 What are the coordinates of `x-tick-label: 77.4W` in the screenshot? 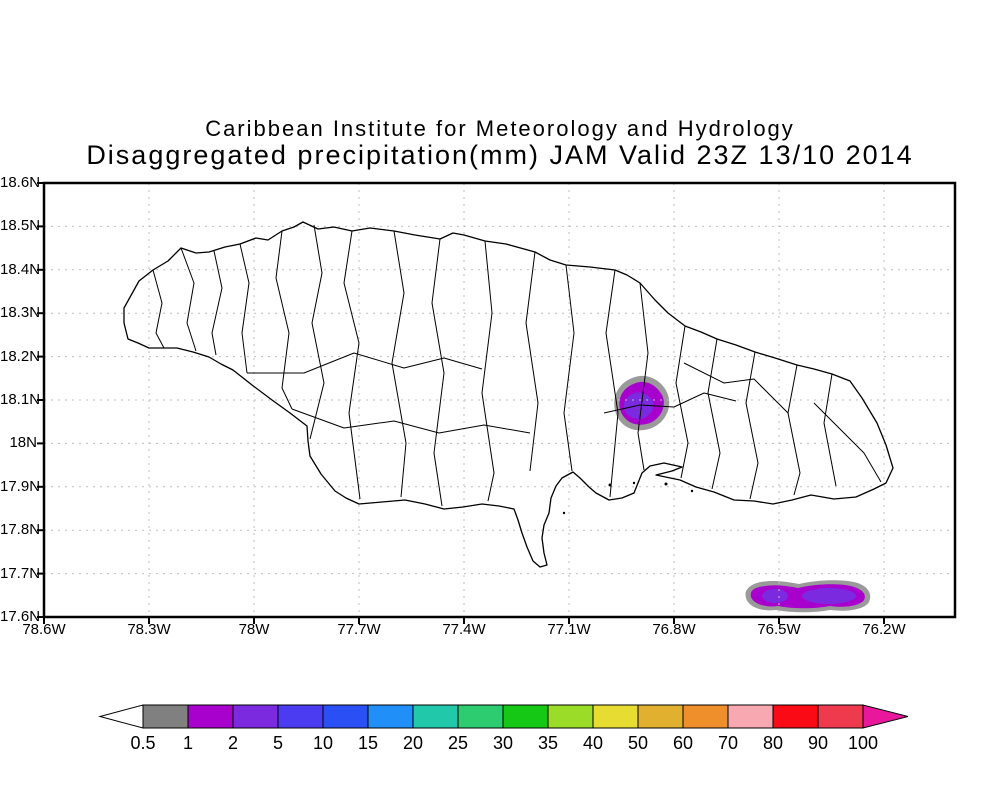 It's located at (464, 629).